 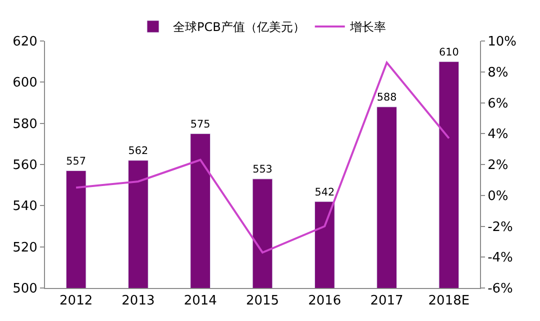 I want to click on y2-tick-label: 10%, so click(x=502, y=42).